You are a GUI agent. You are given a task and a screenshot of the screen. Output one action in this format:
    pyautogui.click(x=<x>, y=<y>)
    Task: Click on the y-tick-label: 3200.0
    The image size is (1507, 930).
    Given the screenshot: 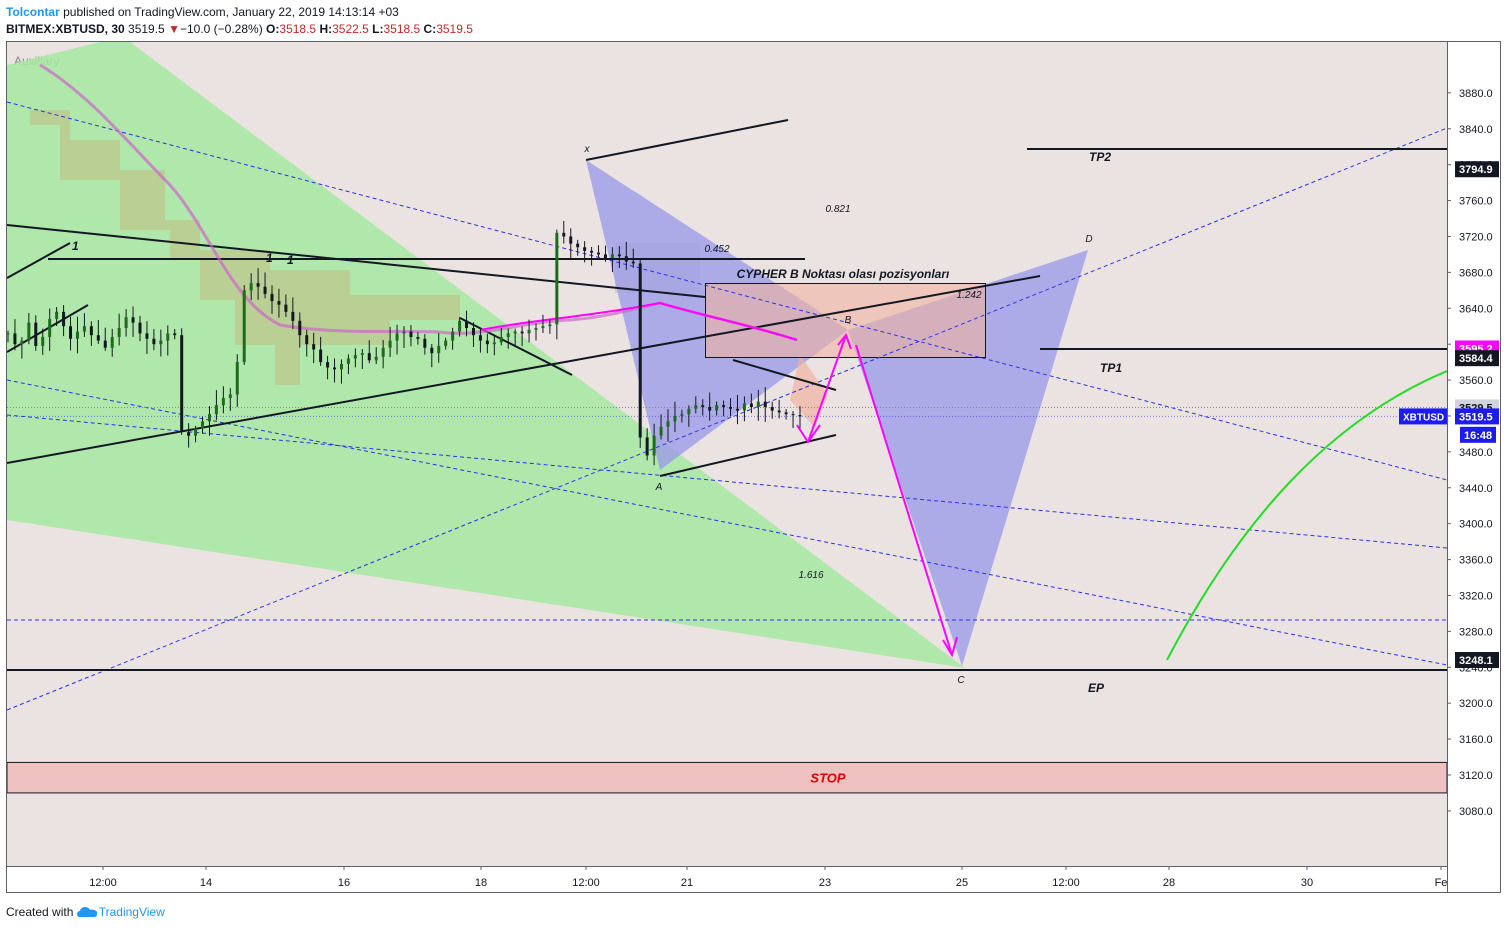 What is the action you would take?
    pyautogui.click(x=1476, y=704)
    